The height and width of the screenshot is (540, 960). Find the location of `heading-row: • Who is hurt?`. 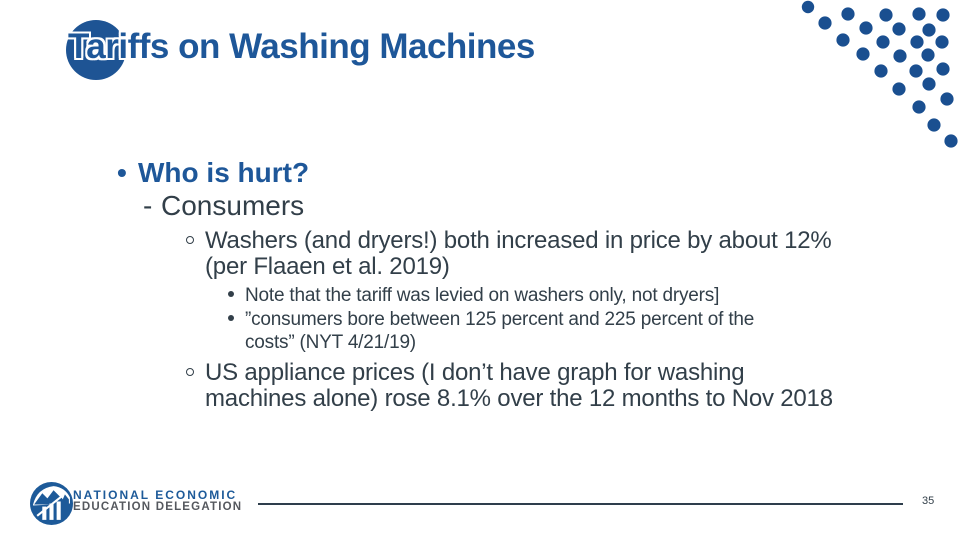

heading-row: • Who is hurt? is located at coordinates (213, 173).